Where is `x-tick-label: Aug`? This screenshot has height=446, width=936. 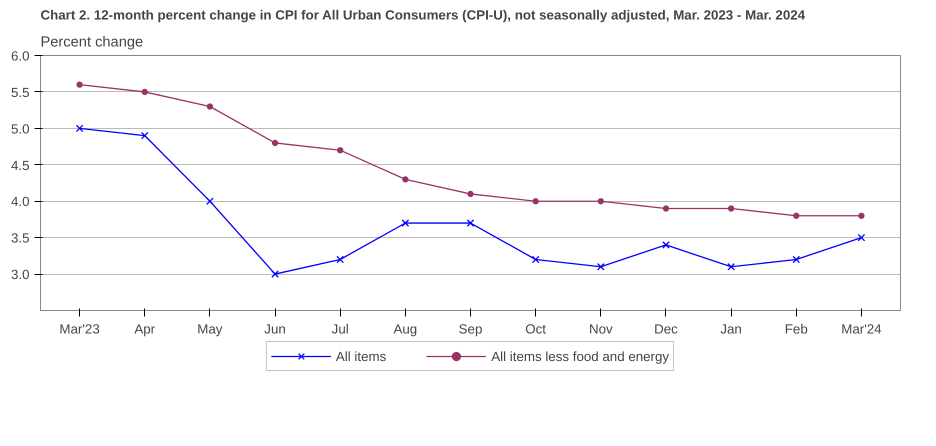 x-tick-label: Aug is located at coordinates (405, 329).